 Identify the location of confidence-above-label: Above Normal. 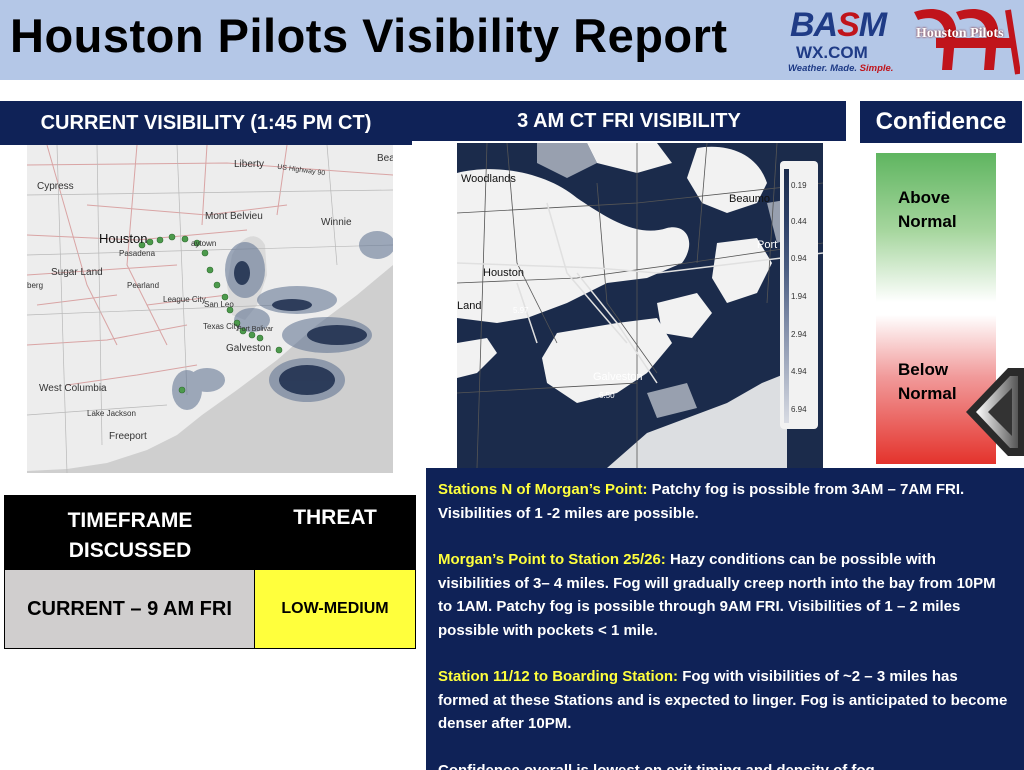
(927, 209).